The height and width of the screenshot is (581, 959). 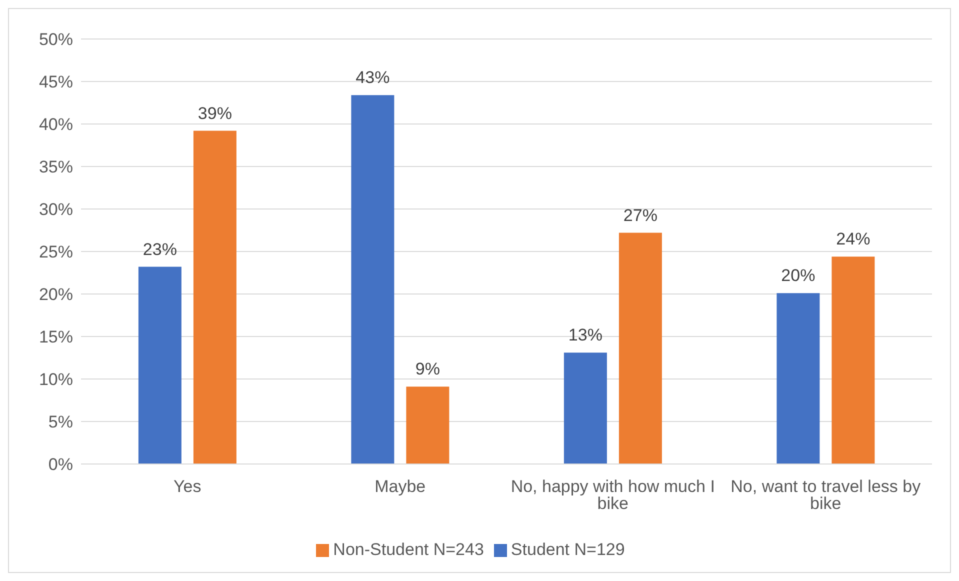 What do you see at coordinates (373, 78) in the screenshot?
I see `data-label: 43%` at bounding box center [373, 78].